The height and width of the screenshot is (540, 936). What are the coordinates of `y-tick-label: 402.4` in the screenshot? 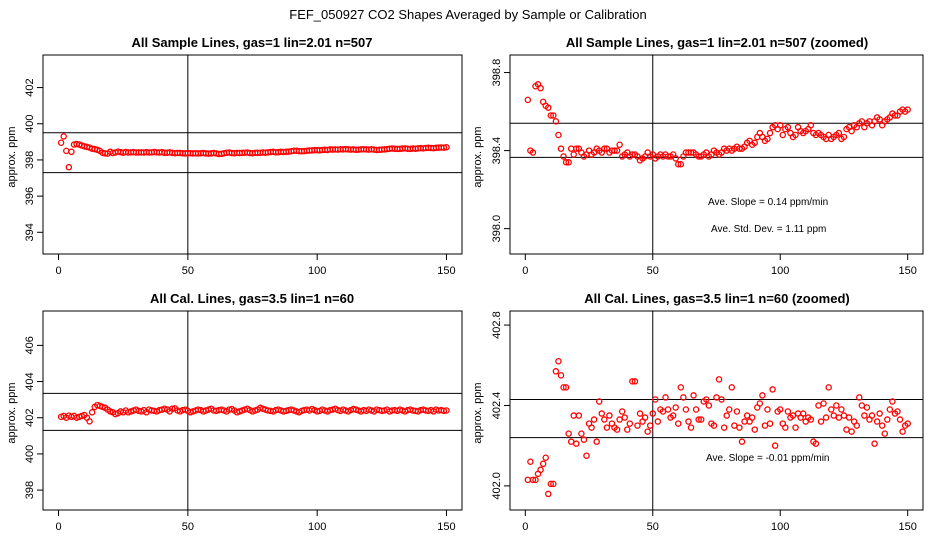 It's located at (497, 406).